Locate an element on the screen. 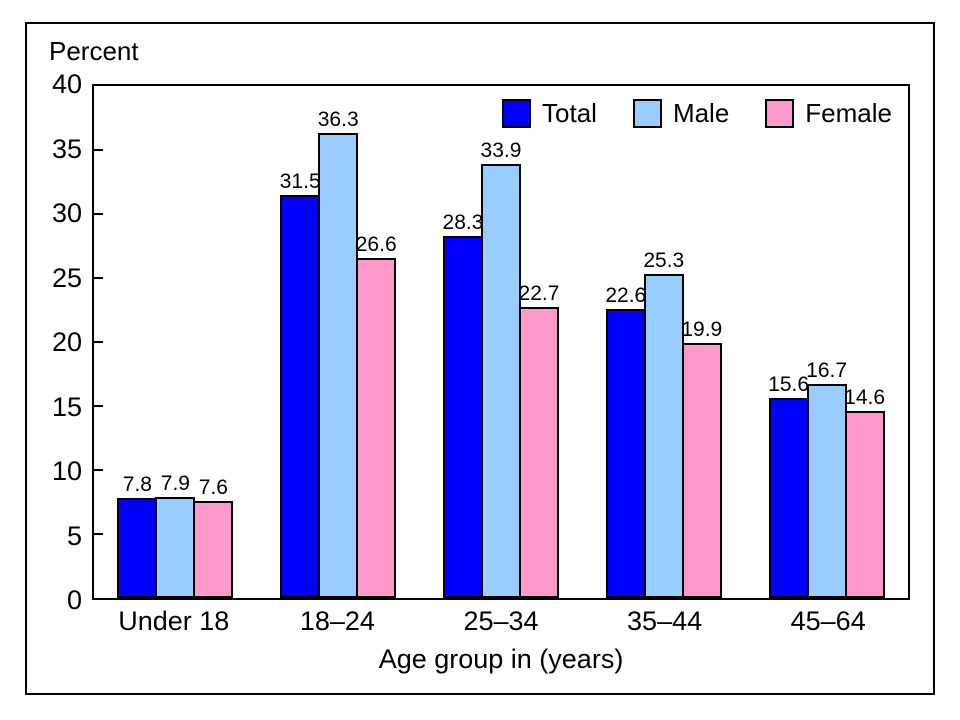 The height and width of the screenshot is (720, 960). legend-item-male: Male is located at coordinates (681, 113).